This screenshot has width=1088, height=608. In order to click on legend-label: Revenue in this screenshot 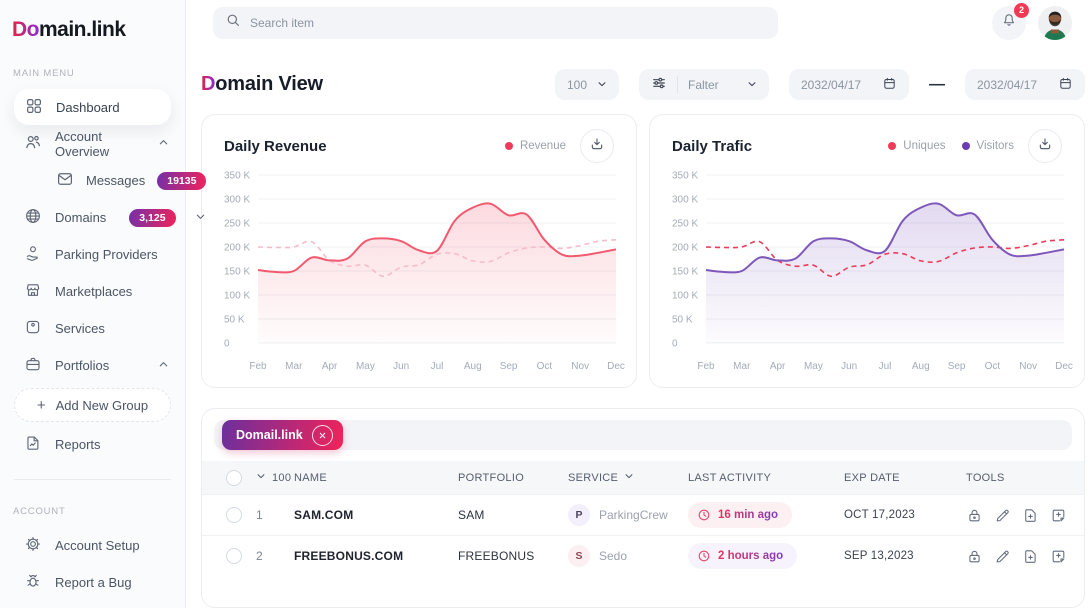, I will do `click(542, 146)`.